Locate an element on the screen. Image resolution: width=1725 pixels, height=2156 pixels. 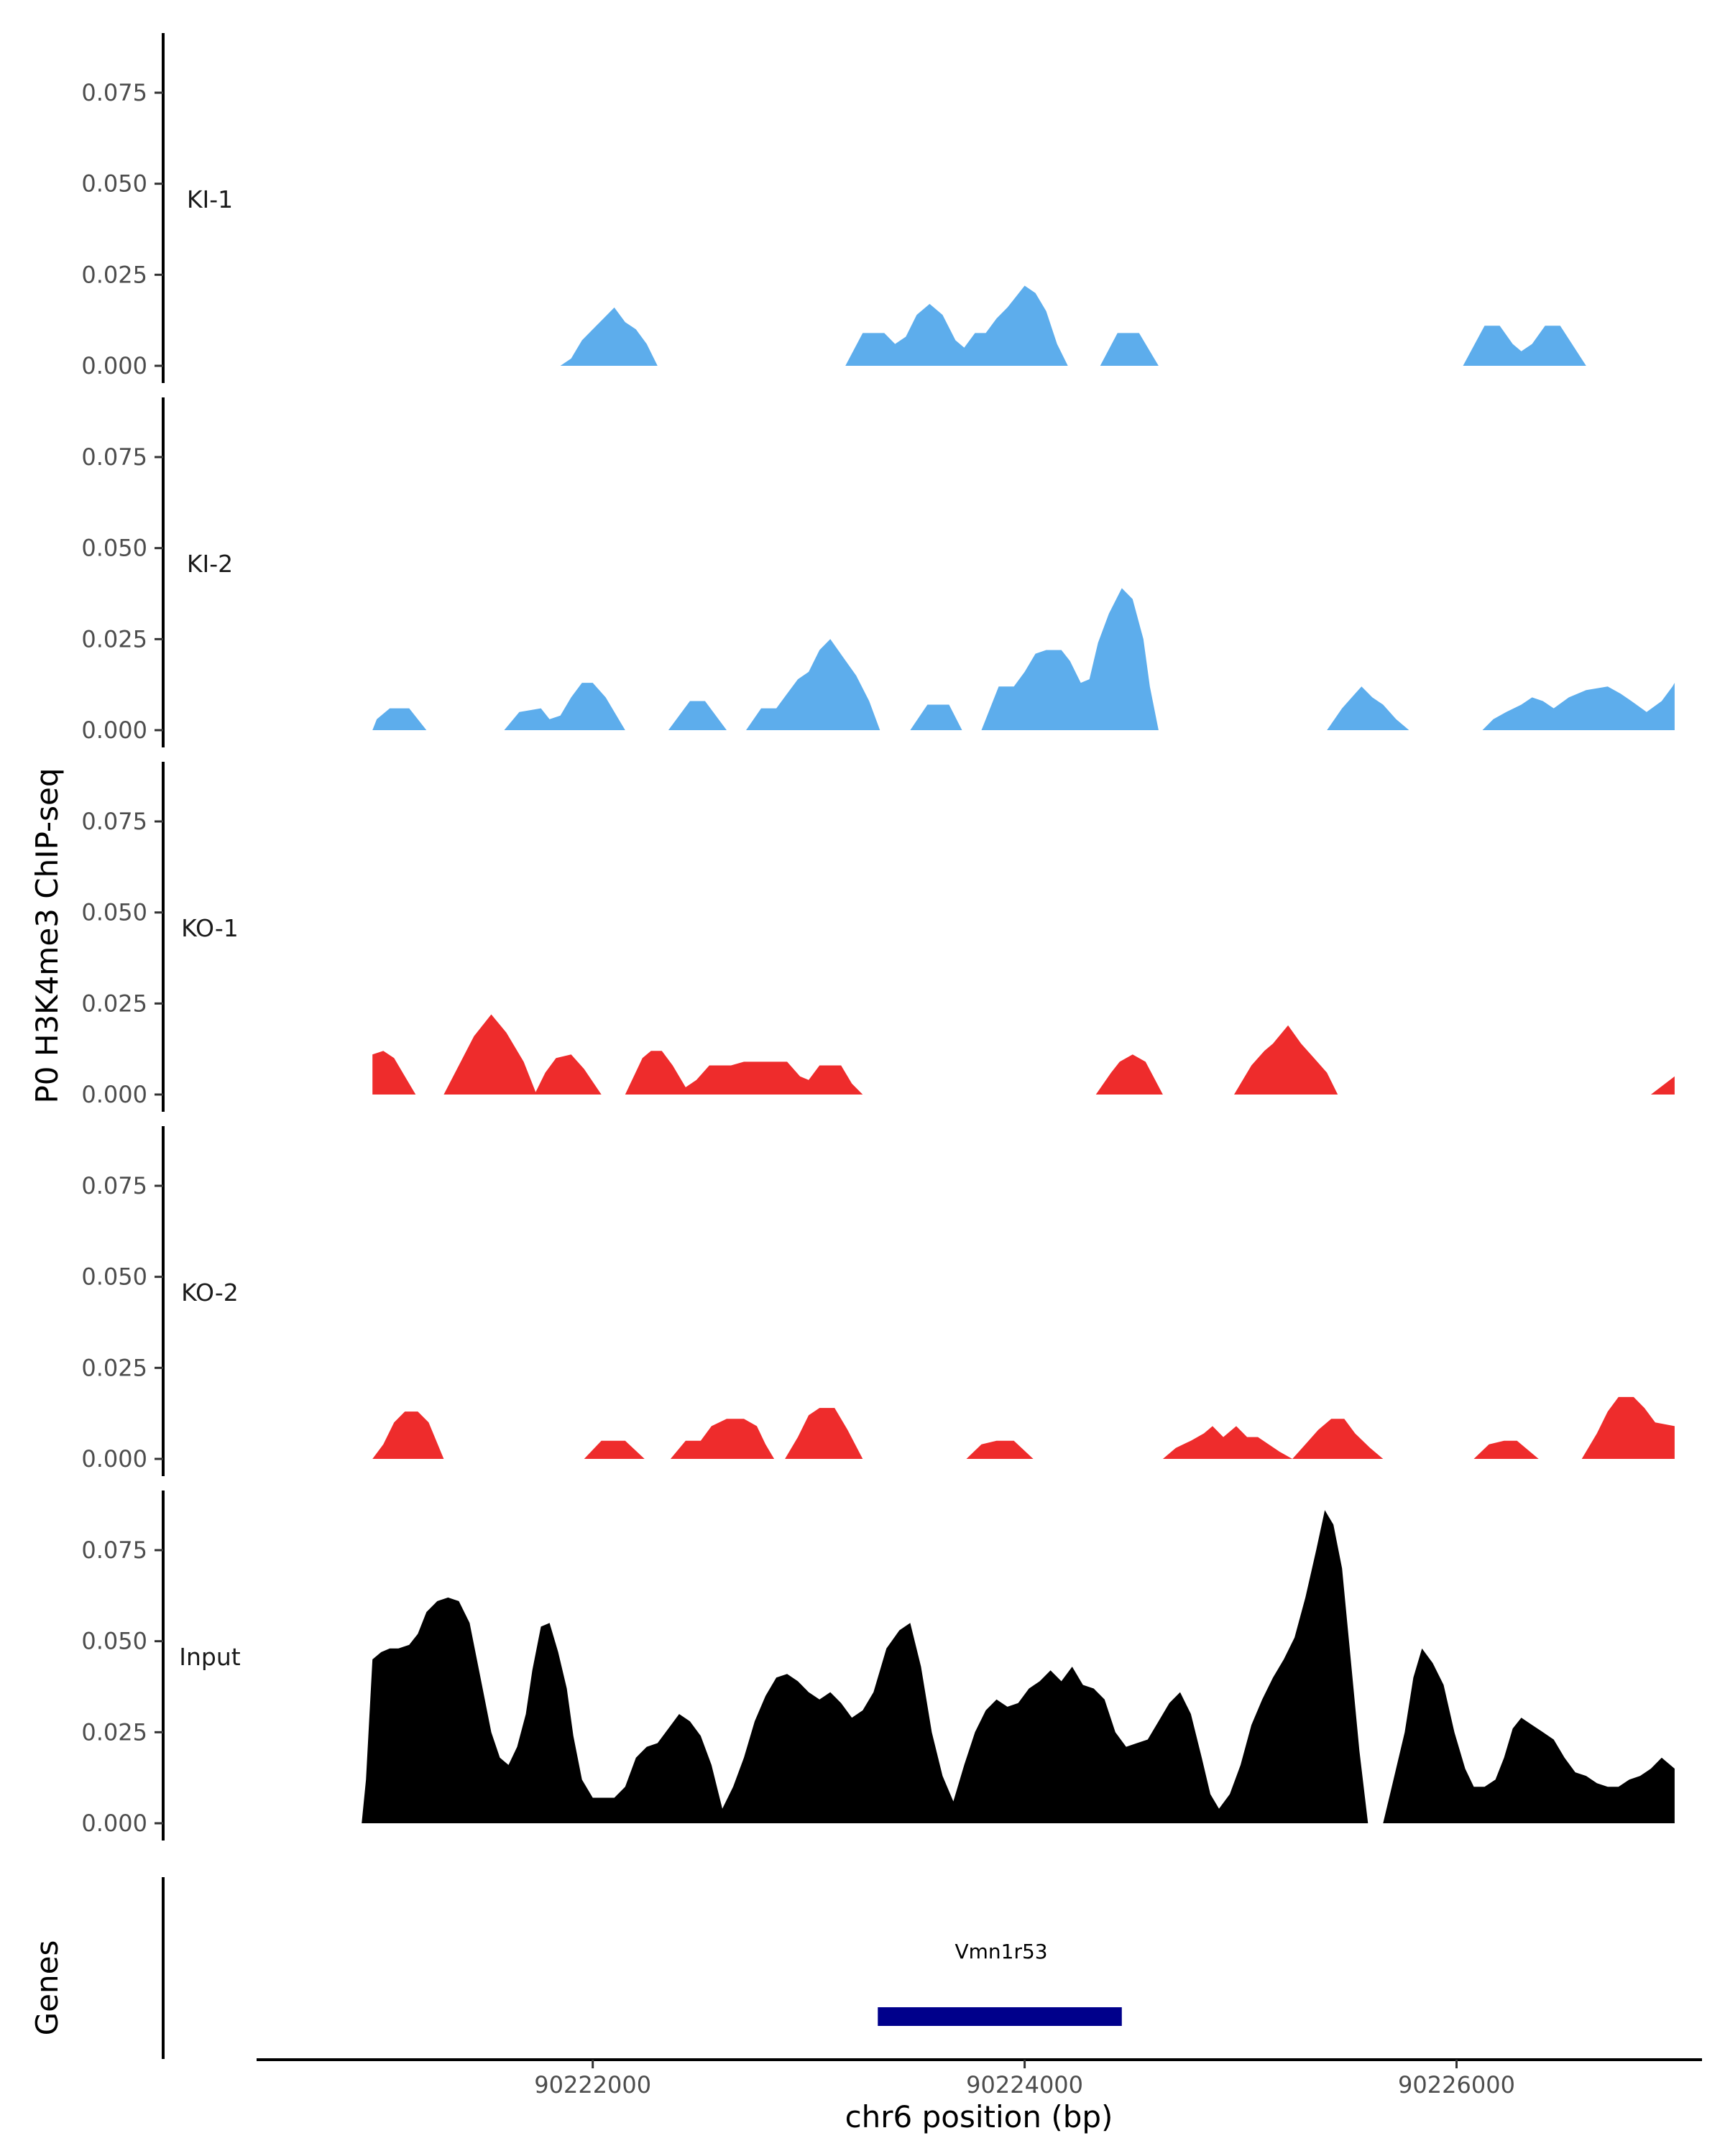
track-label: KI-2 is located at coordinates (210, 564).